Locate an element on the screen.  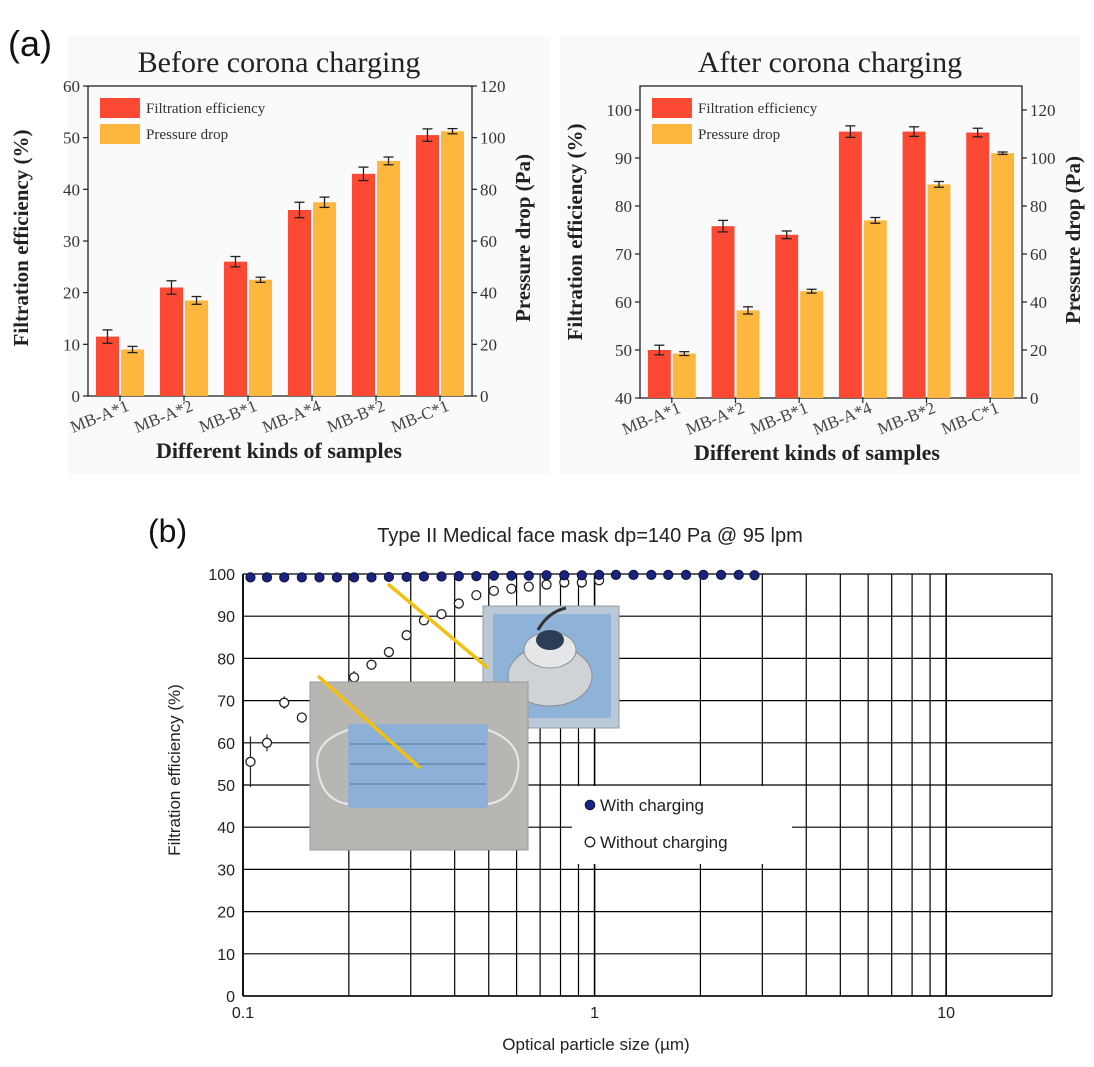
legend-marker-without-charging is located at coordinates (590, 842).